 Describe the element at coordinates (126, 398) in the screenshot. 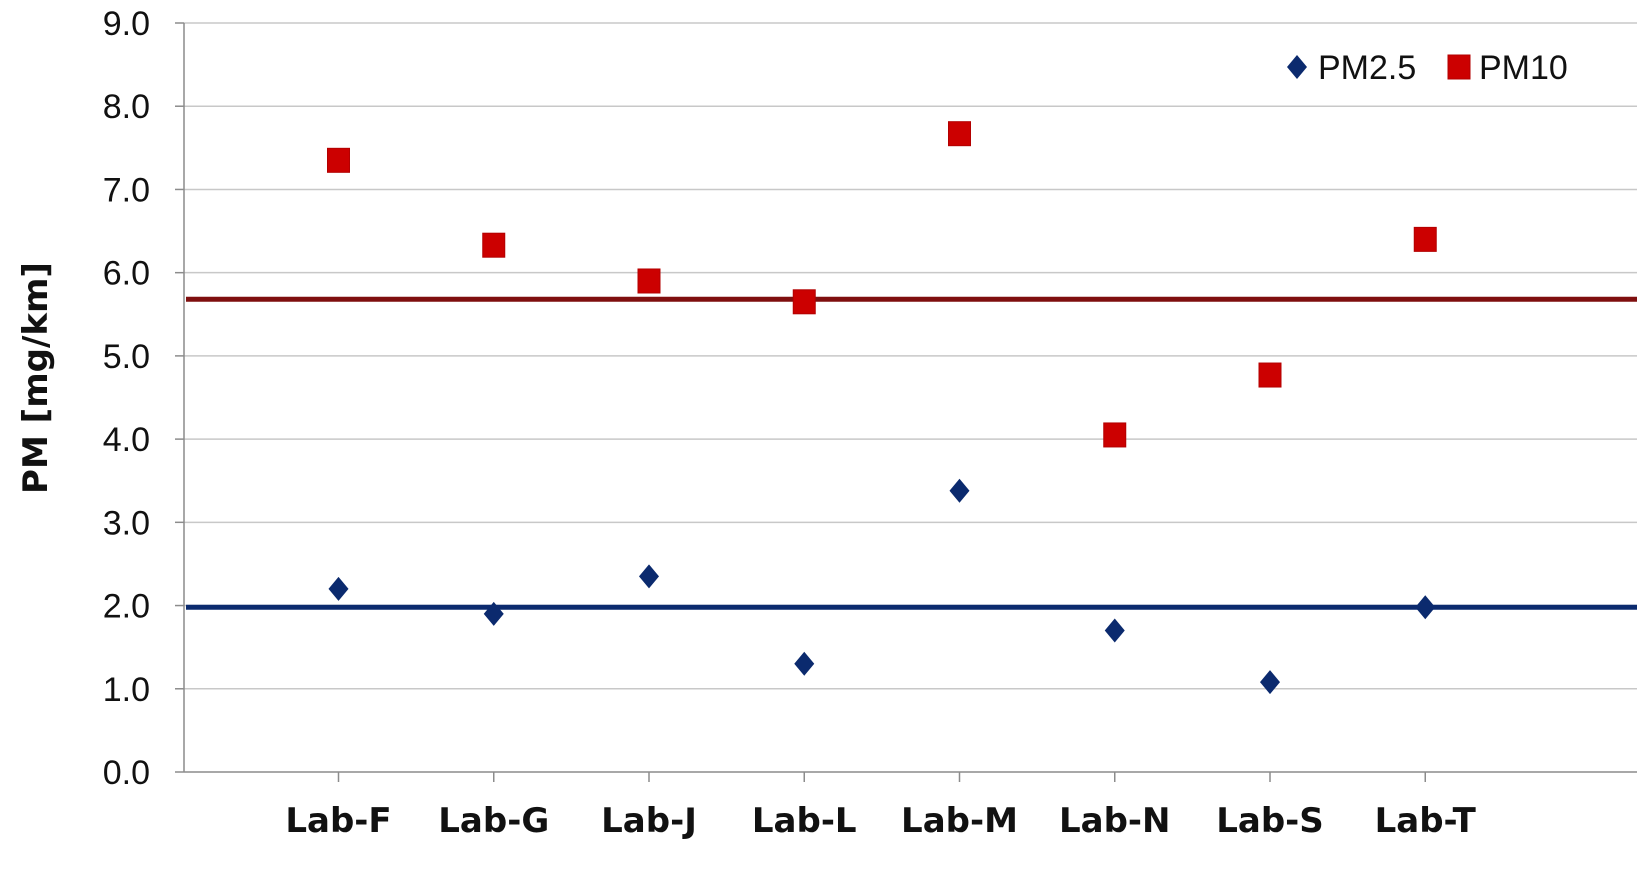

I see `y-tick-labels: 0.0 1.0 2.0 3.0 4.0 5.0 6.0 7.0 8.0 9.0` at that location.